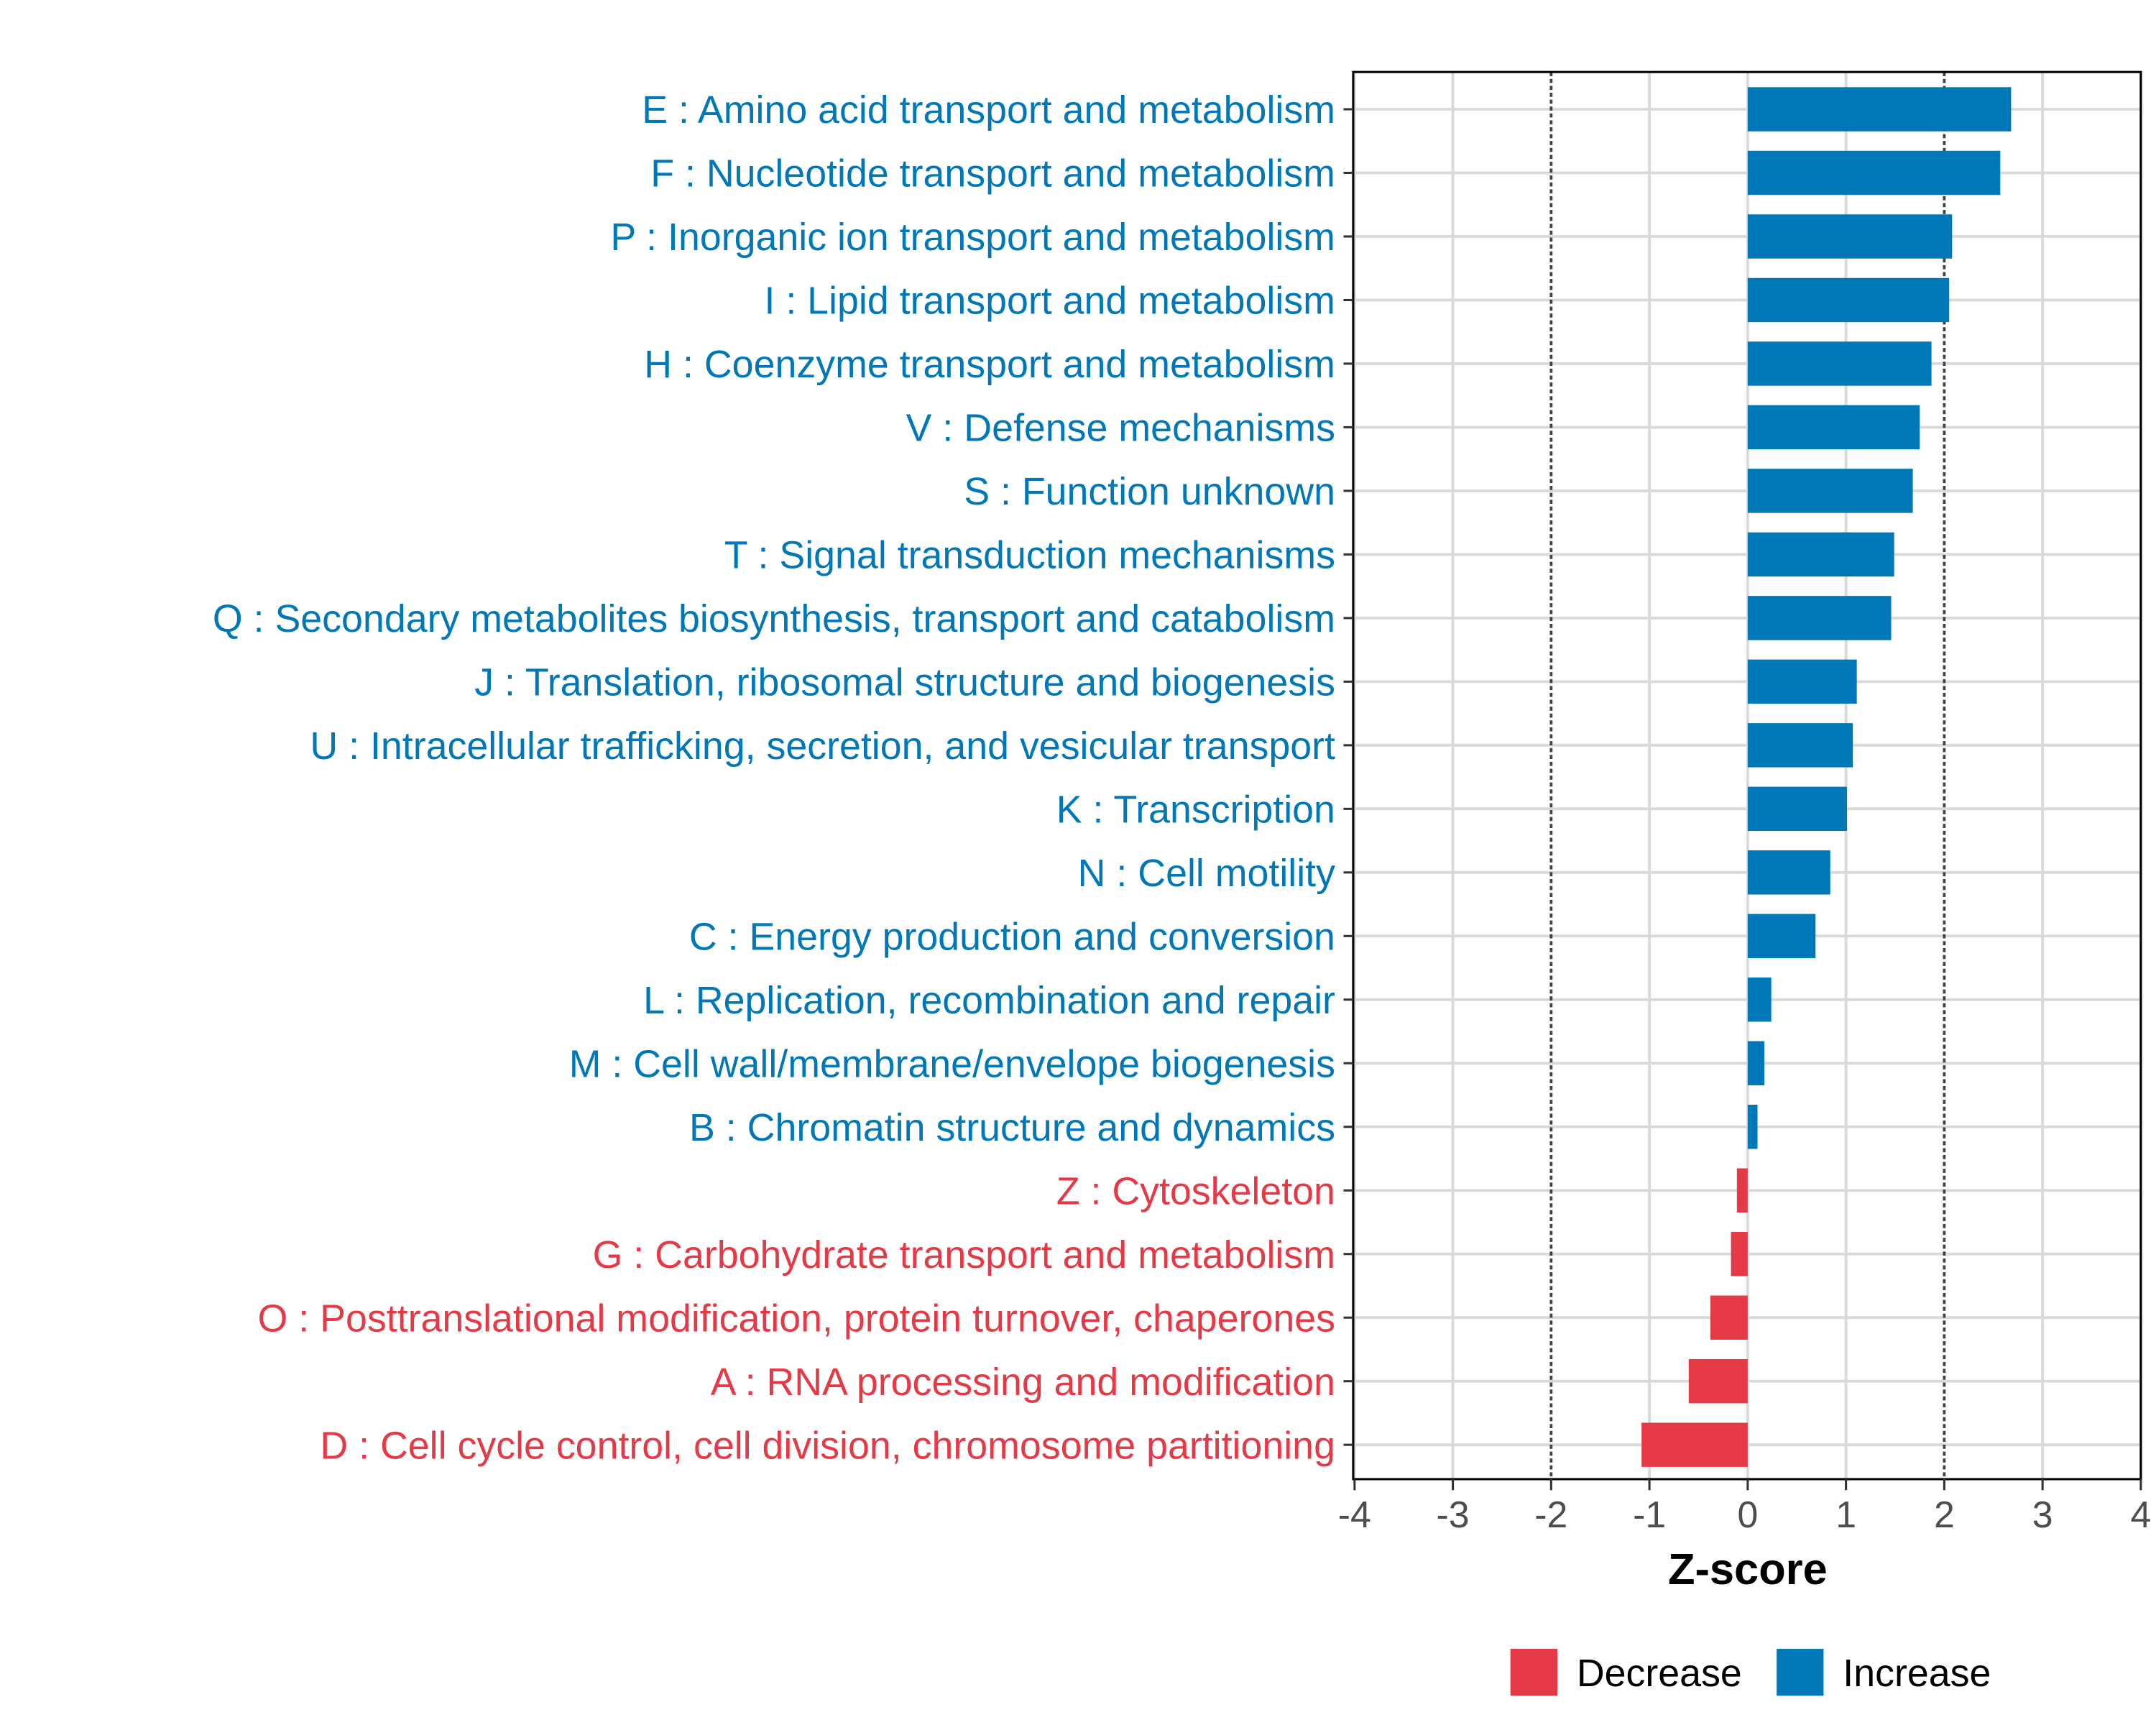 The image size is (2156, 1725). What do you see at coordinates (1800, 1672) in the screenshot?
I see `legend-swatch-increase` at bounding box center [1800, 1672].